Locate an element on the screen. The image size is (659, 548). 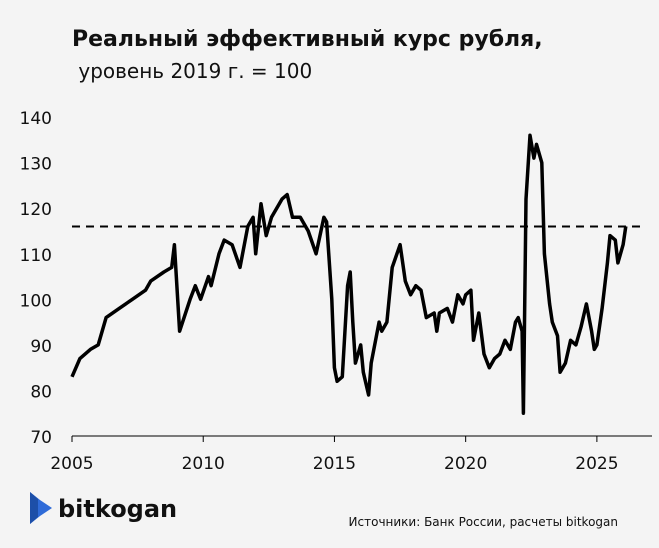
y-tick-label: 100 is located at coordinates (36, 301).